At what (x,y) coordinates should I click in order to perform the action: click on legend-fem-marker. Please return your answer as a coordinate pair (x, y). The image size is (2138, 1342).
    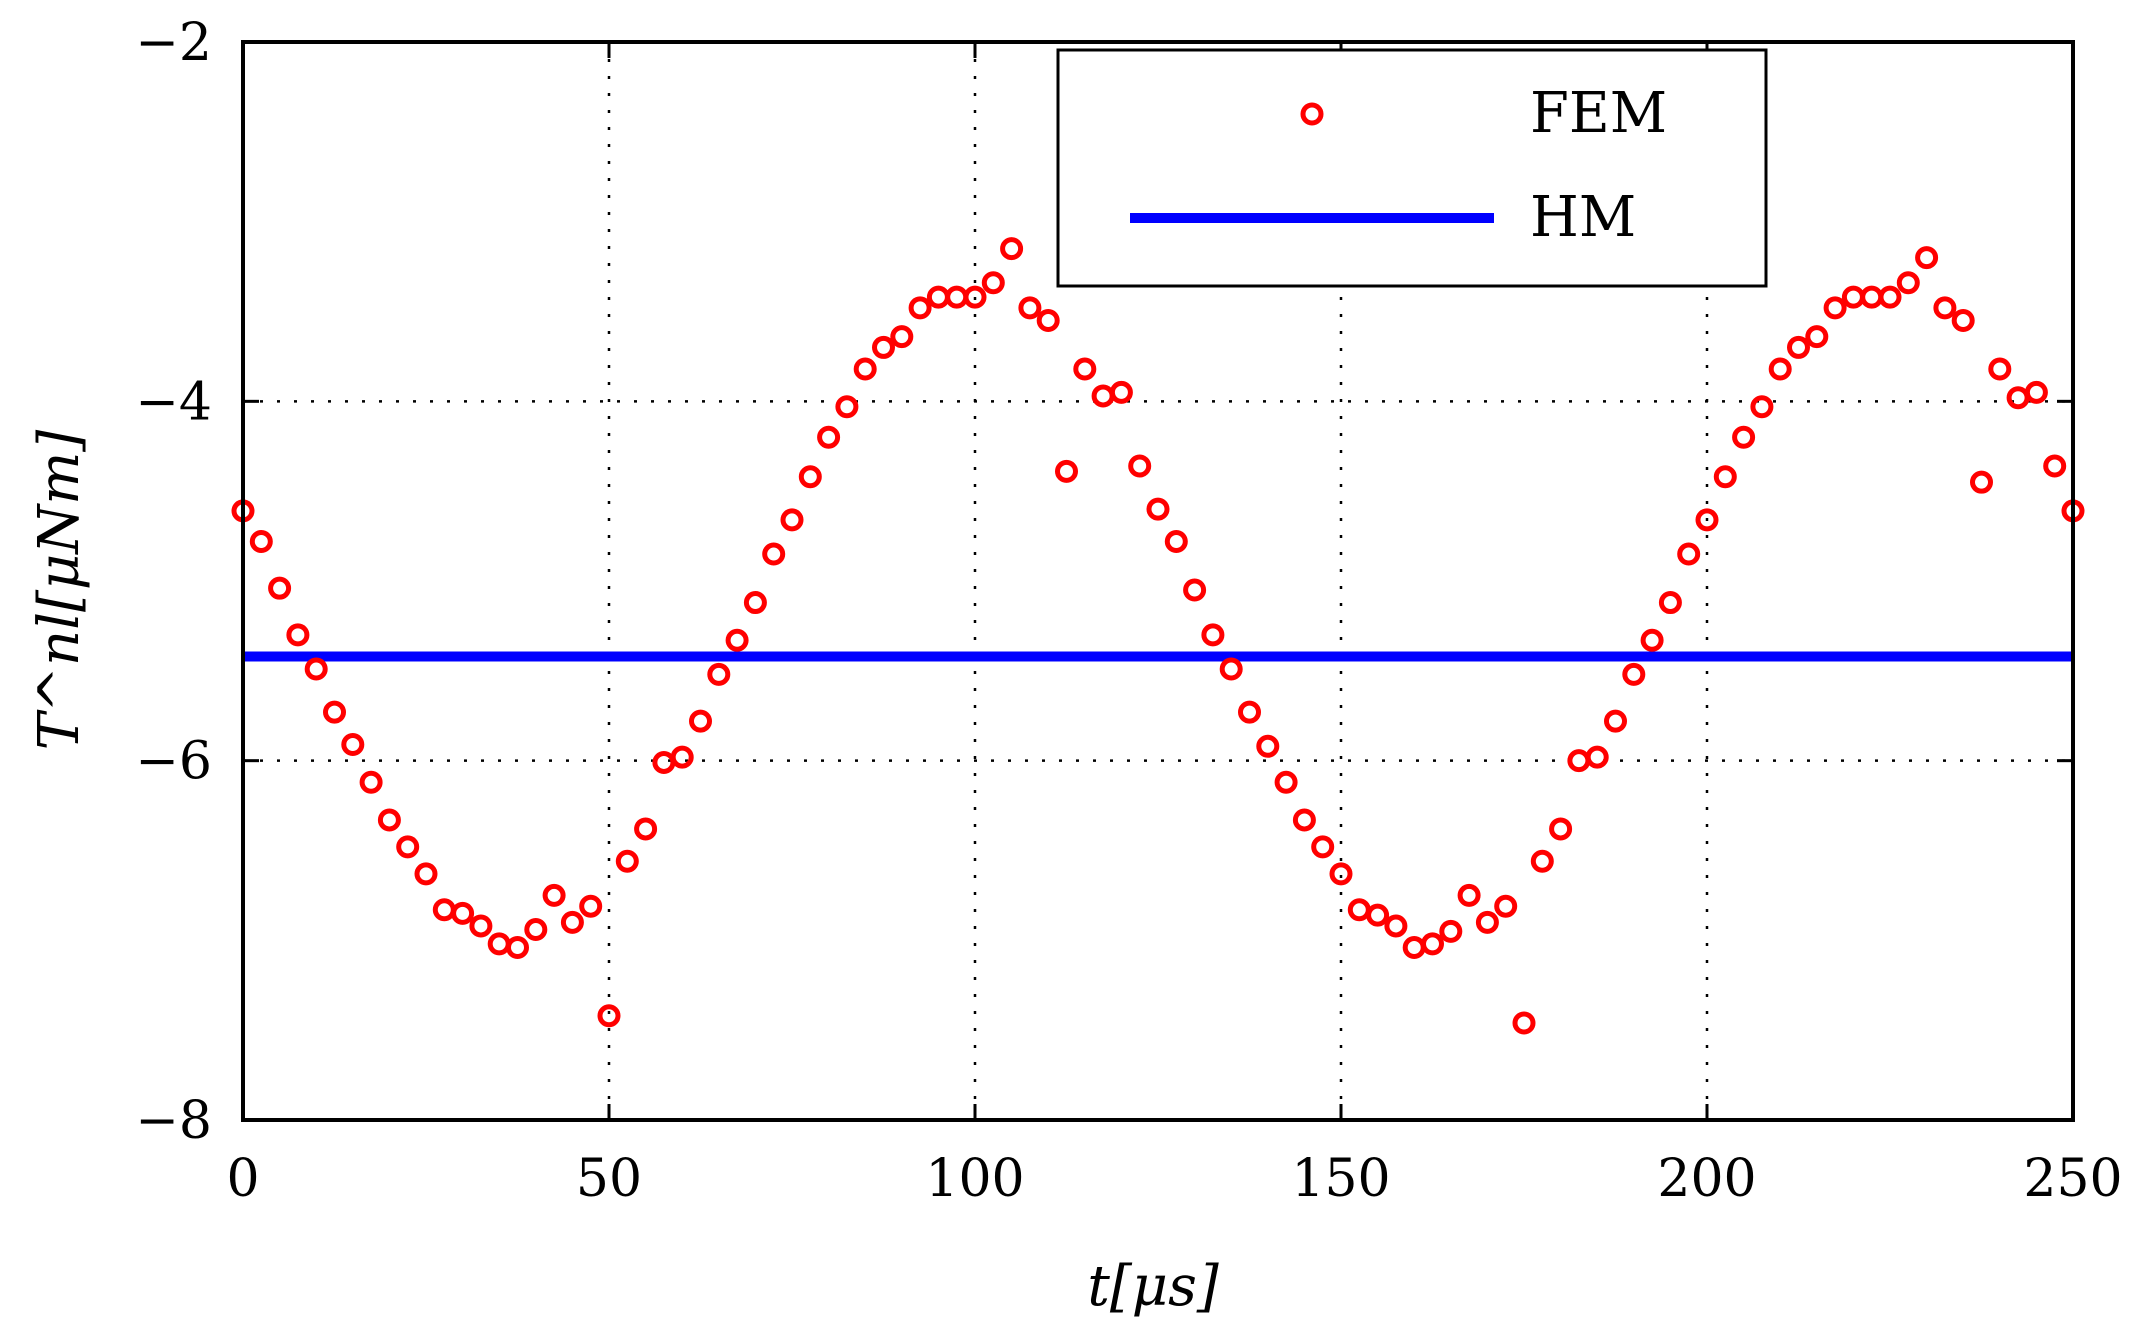
    Looking at the image, I should click on (1312, 114).